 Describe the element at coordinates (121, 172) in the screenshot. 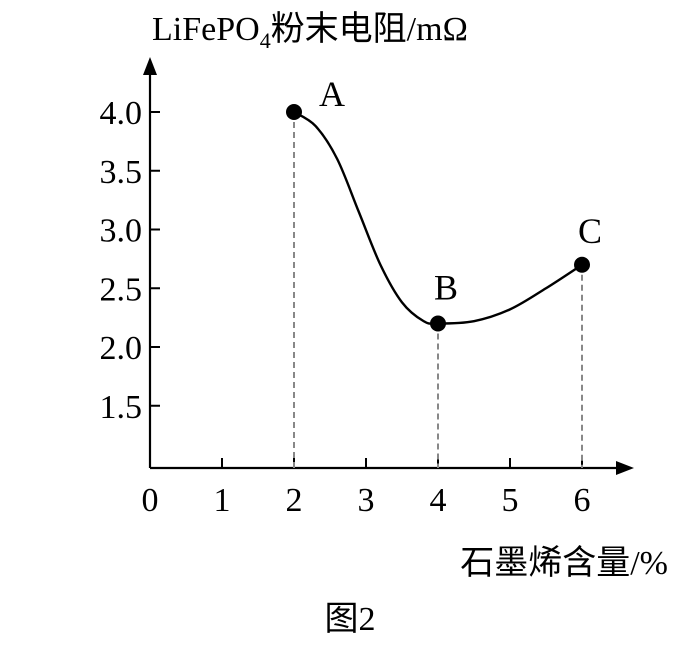

I see `y-tick-label: 3.5` at that location.